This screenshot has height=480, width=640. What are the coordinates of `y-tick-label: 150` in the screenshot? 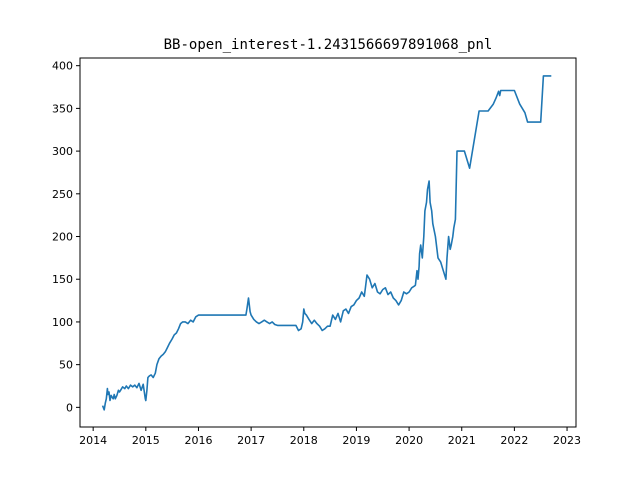 It's located at (62, 279).